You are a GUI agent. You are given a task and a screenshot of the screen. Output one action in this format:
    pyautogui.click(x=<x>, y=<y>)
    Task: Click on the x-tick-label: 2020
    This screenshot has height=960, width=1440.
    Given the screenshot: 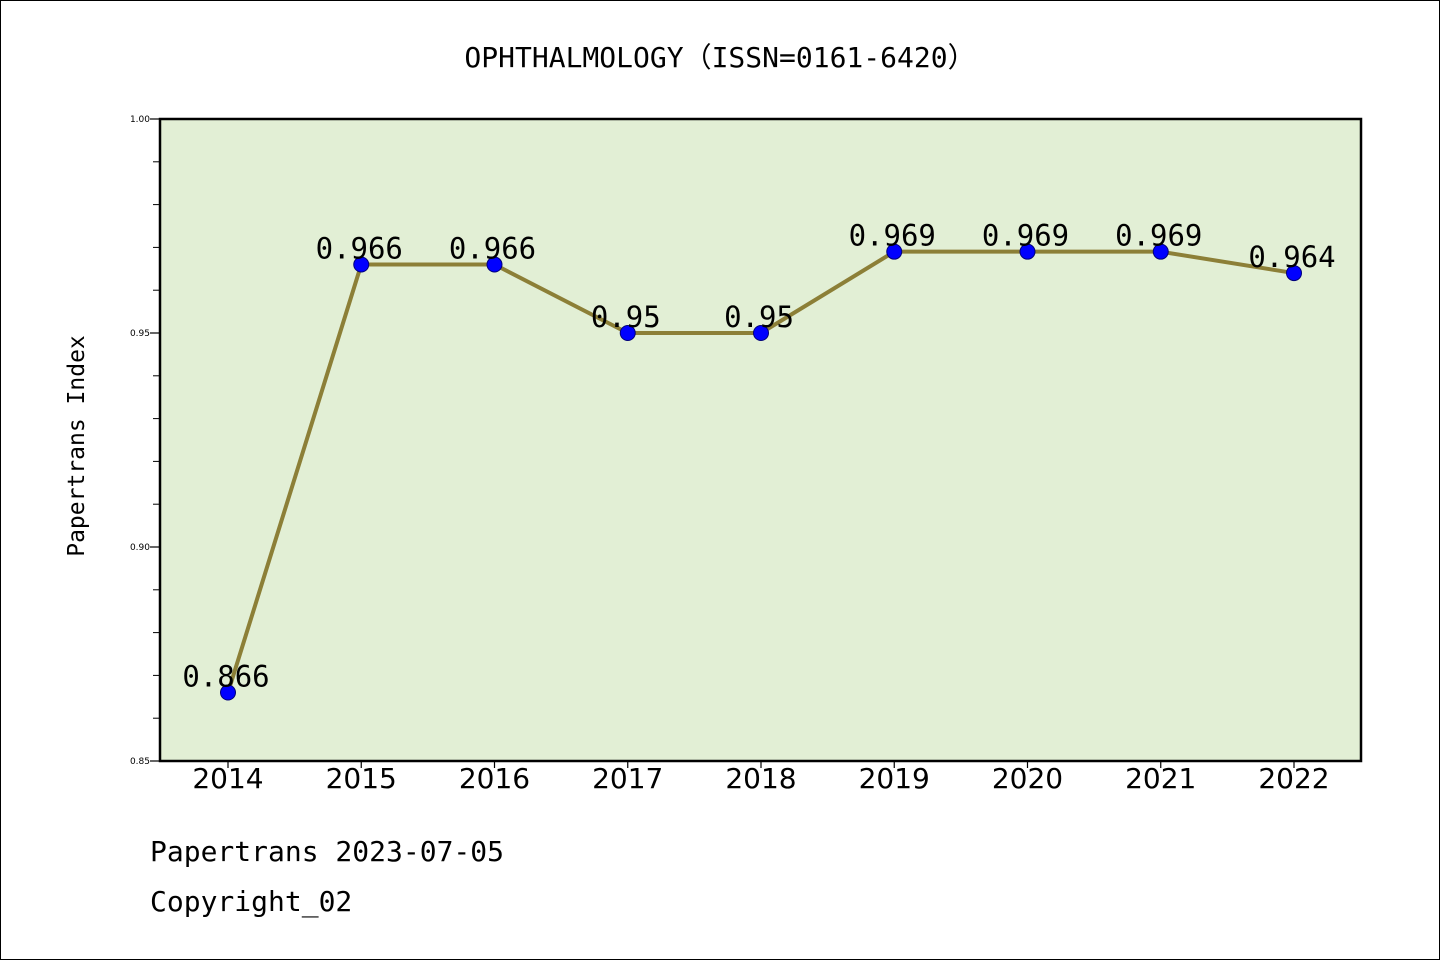 What is the action you would take?
    pyautogui.click(x=1027, y=778)
    